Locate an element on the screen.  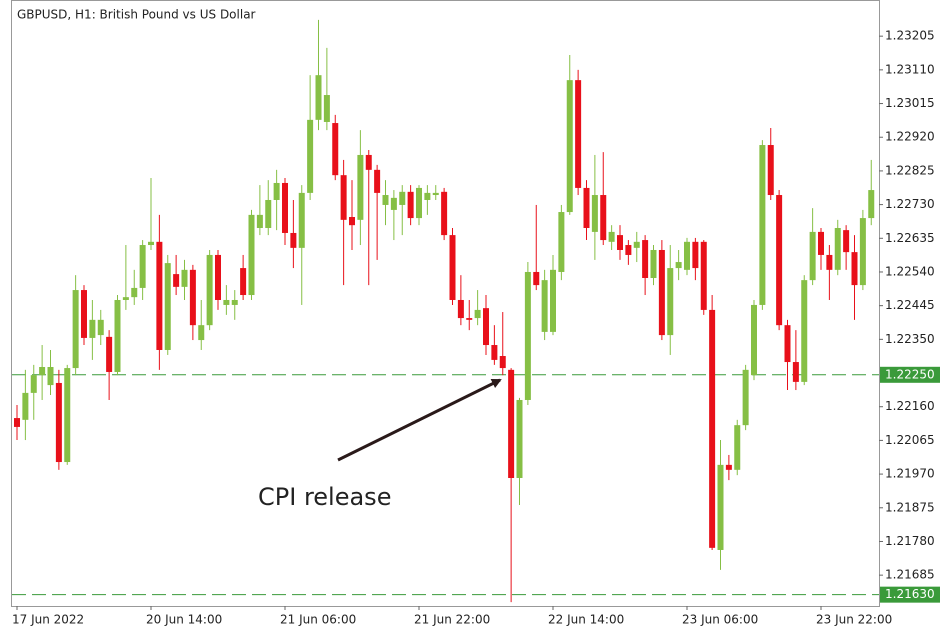
y-tick-label: 1.21780 is located at coordinates (910, 541).